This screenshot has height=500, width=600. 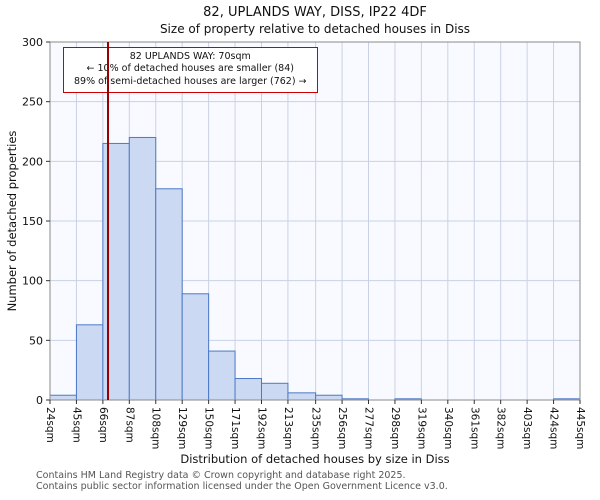 What do you see at coordinates (32, 42) in the screenshot?
I see `y-tick-label: 300` at bounding box center [32, 42].